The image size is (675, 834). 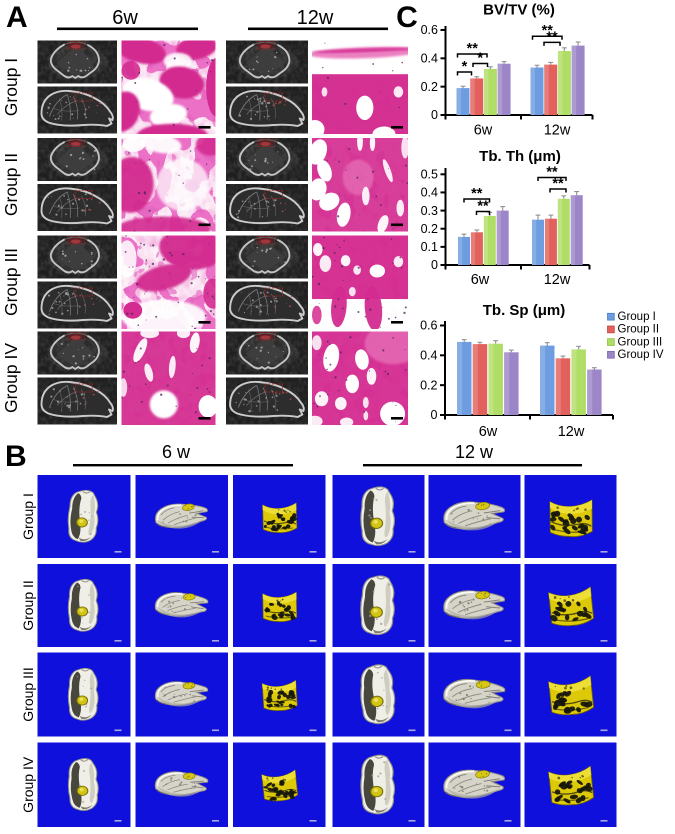 What do you see at coordinates (429, 247) in the screenshot?
I see `svg-text: 0.1` at bounding box center [429, 247].